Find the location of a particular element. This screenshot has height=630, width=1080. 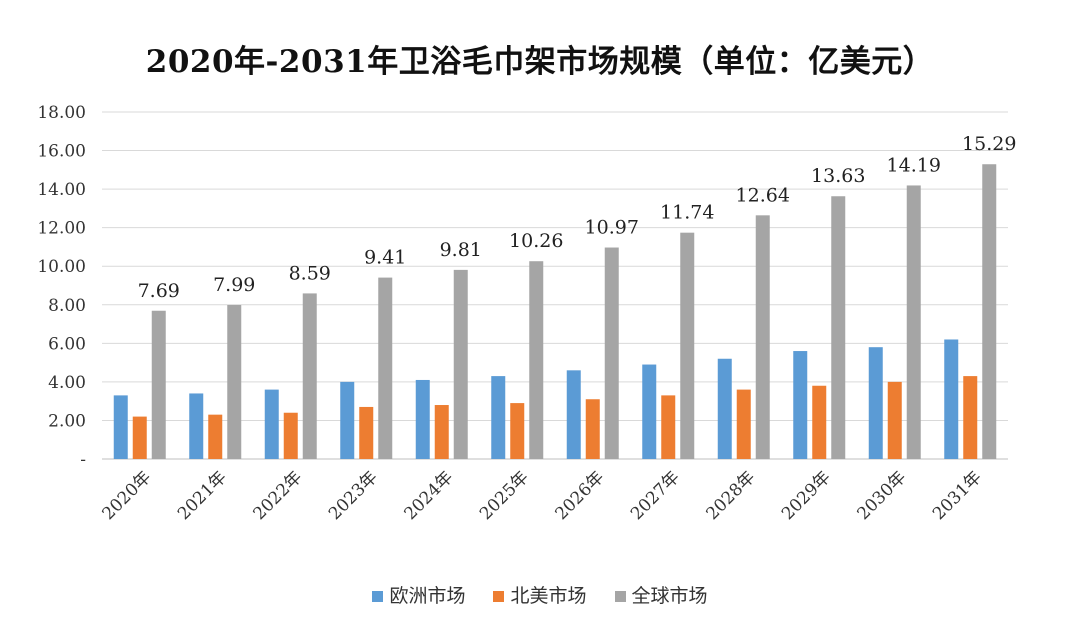

legend-label: 欧洲市场 is located at coordinates (427, 596).